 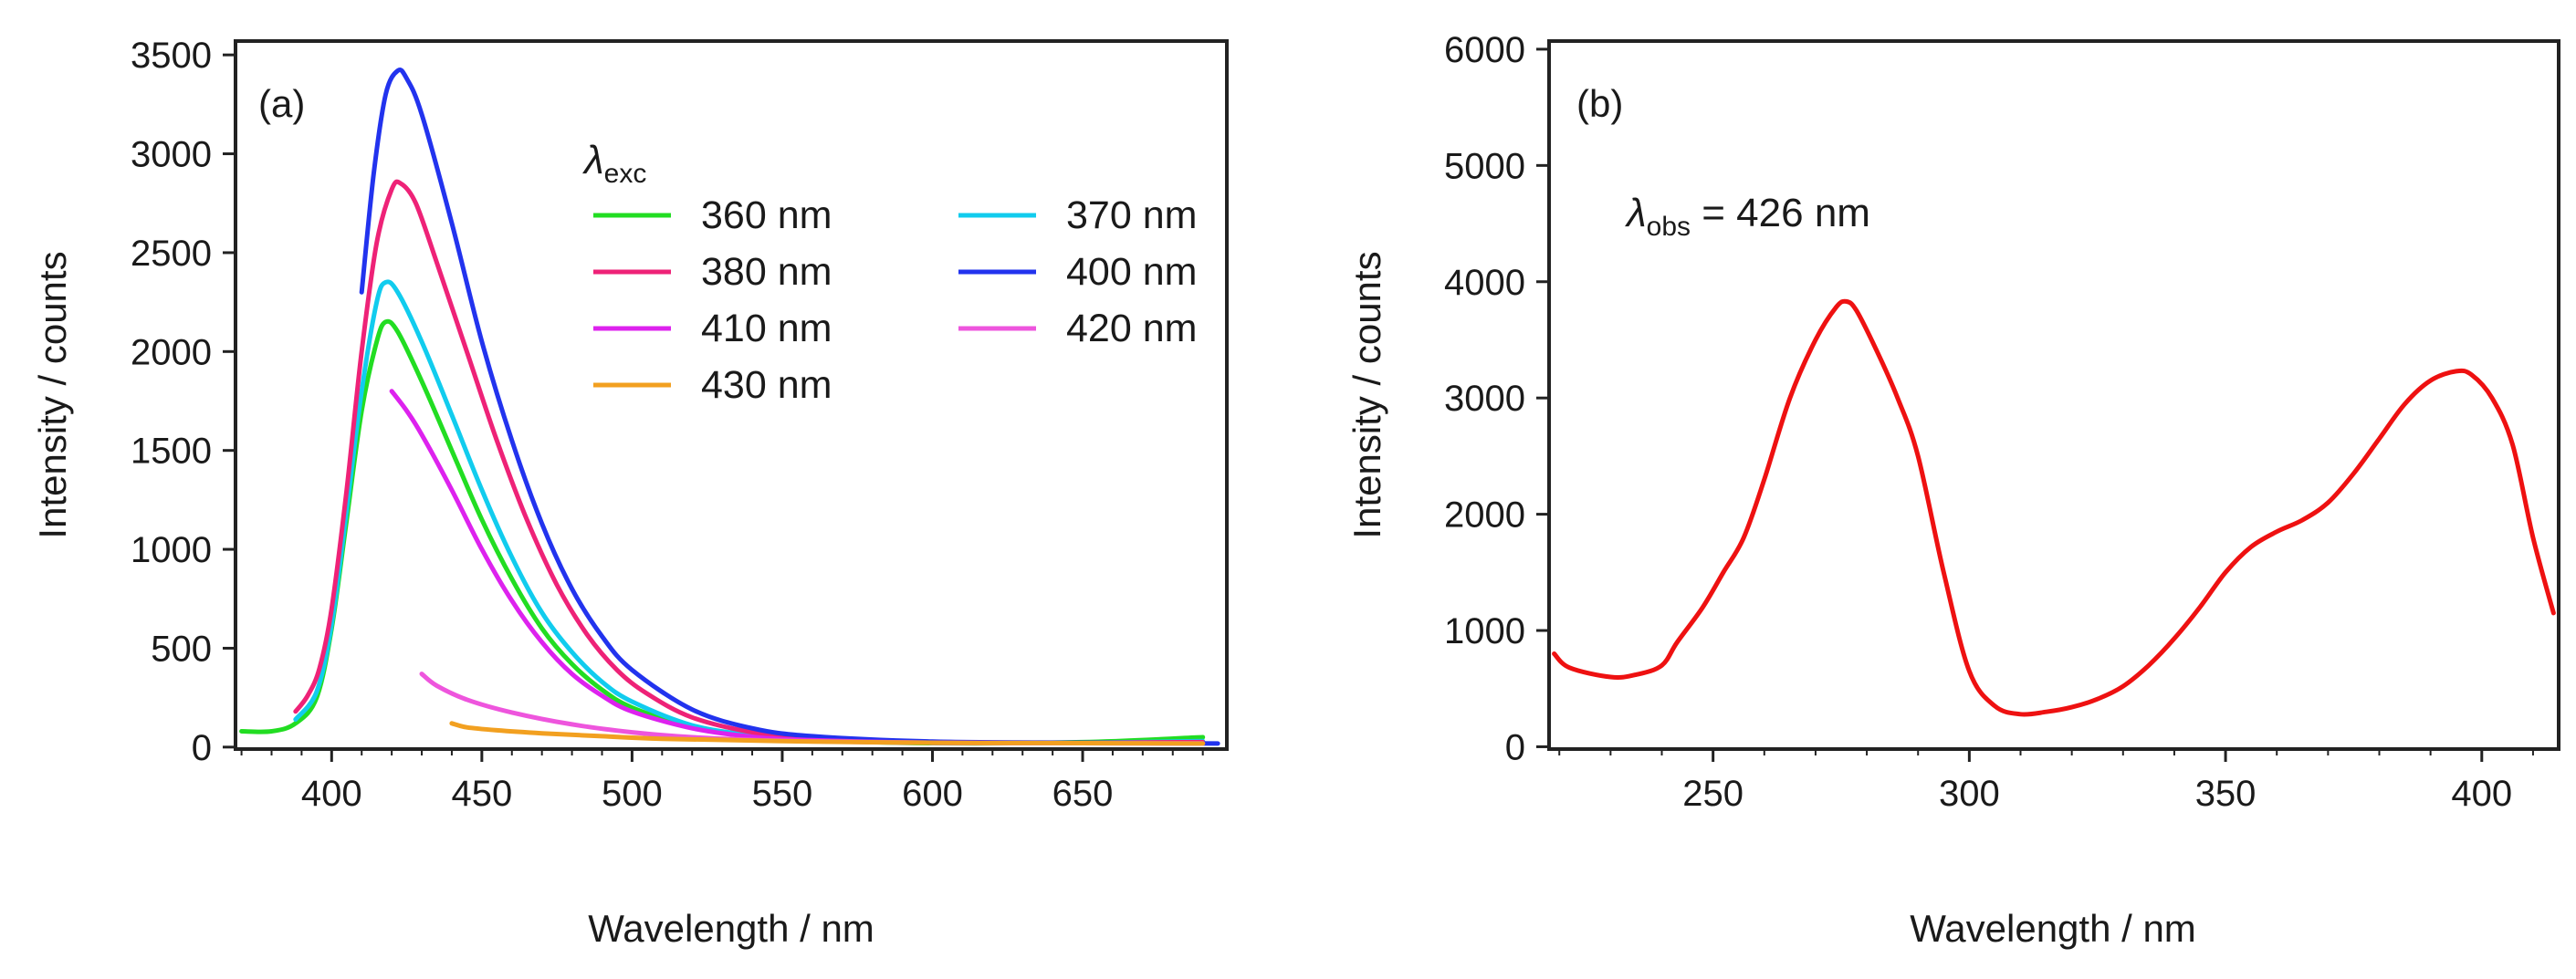 What do you see at coordinates (766, 385) in the screenshot?
I see `legend-label-6: 430 nm` at bounding box center [766, 385].